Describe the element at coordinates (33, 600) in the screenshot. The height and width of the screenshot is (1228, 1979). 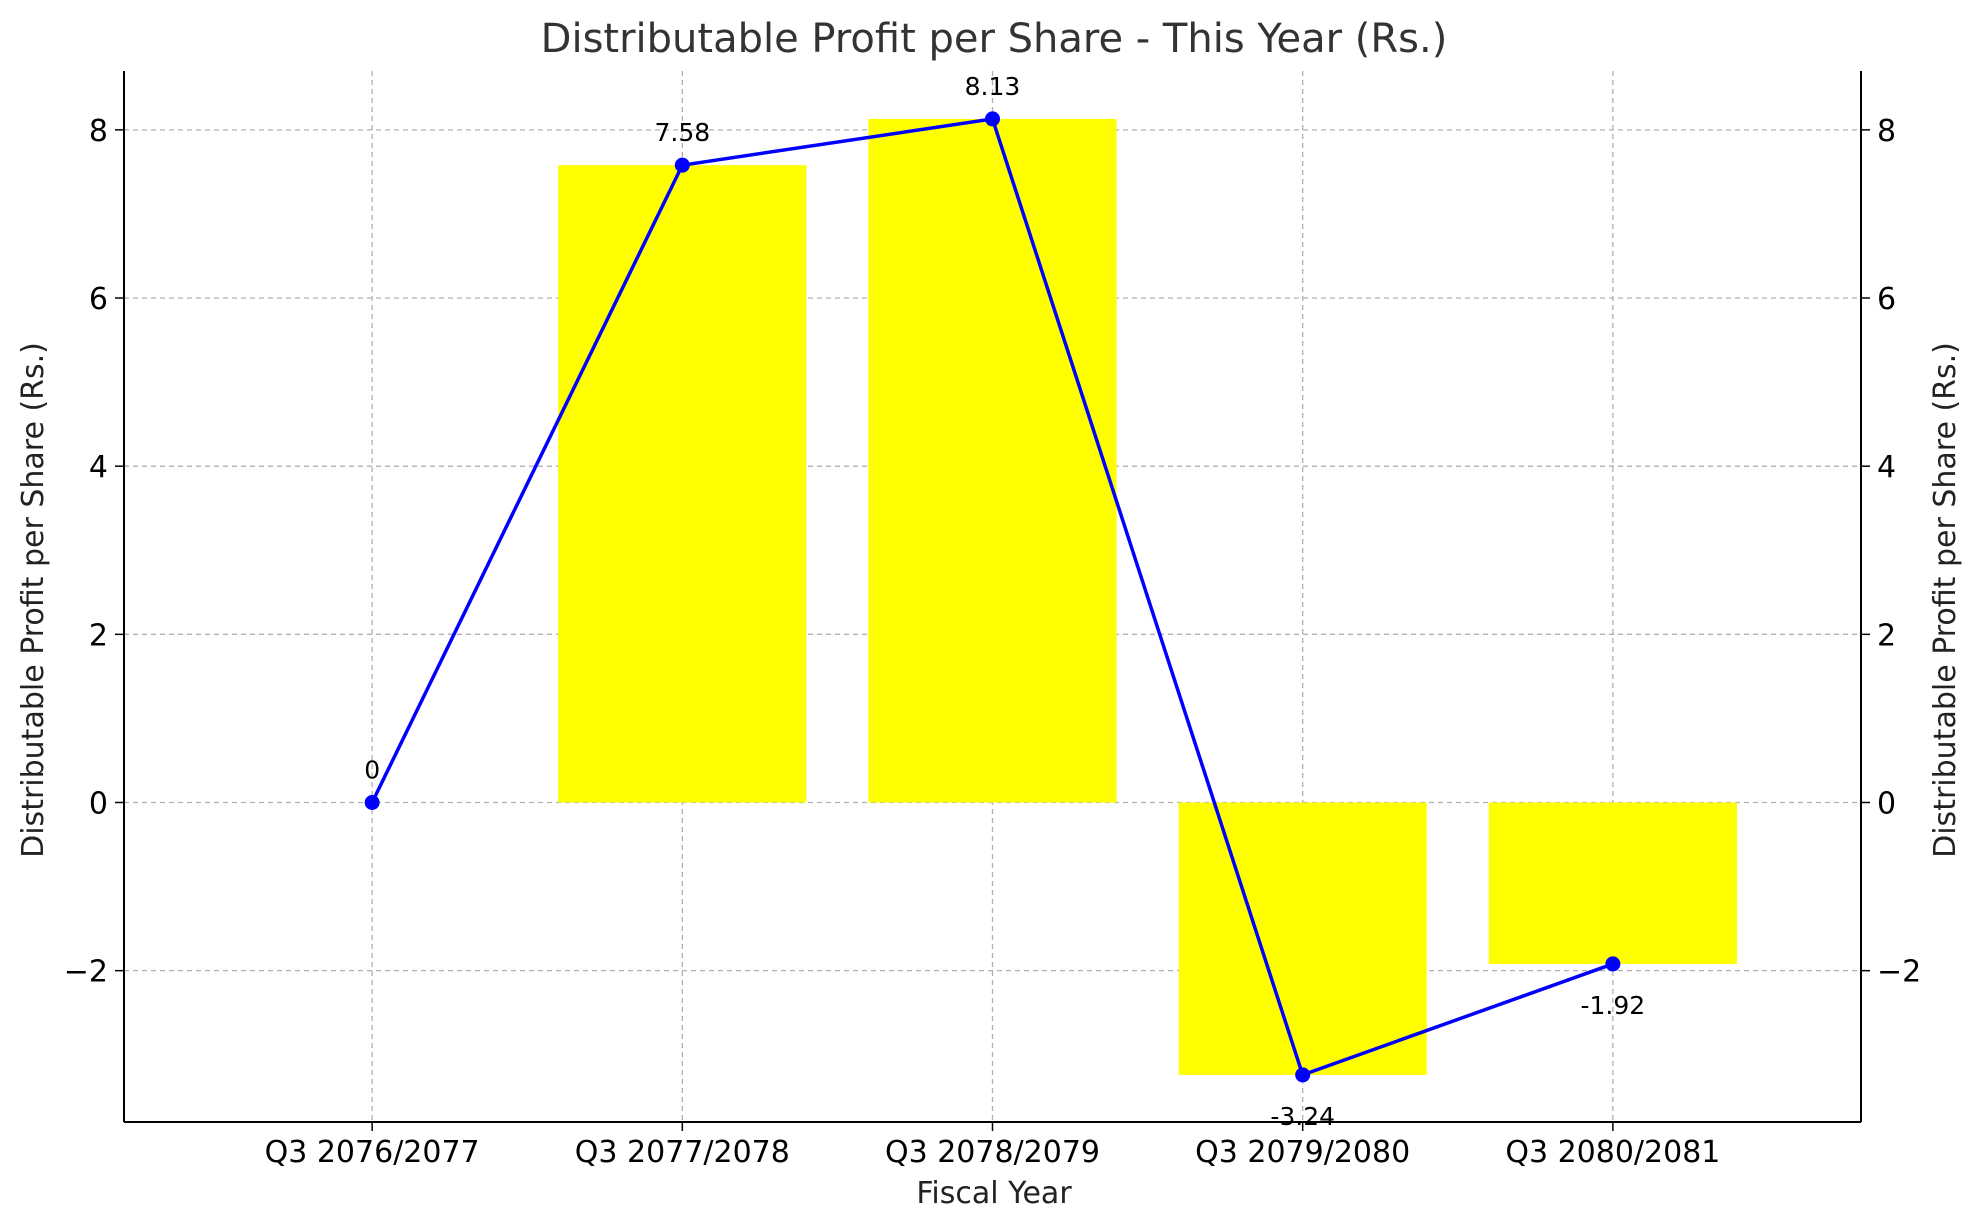
I see `y-axis-label: Distributable Profit per Share (Rs.)` at that location.